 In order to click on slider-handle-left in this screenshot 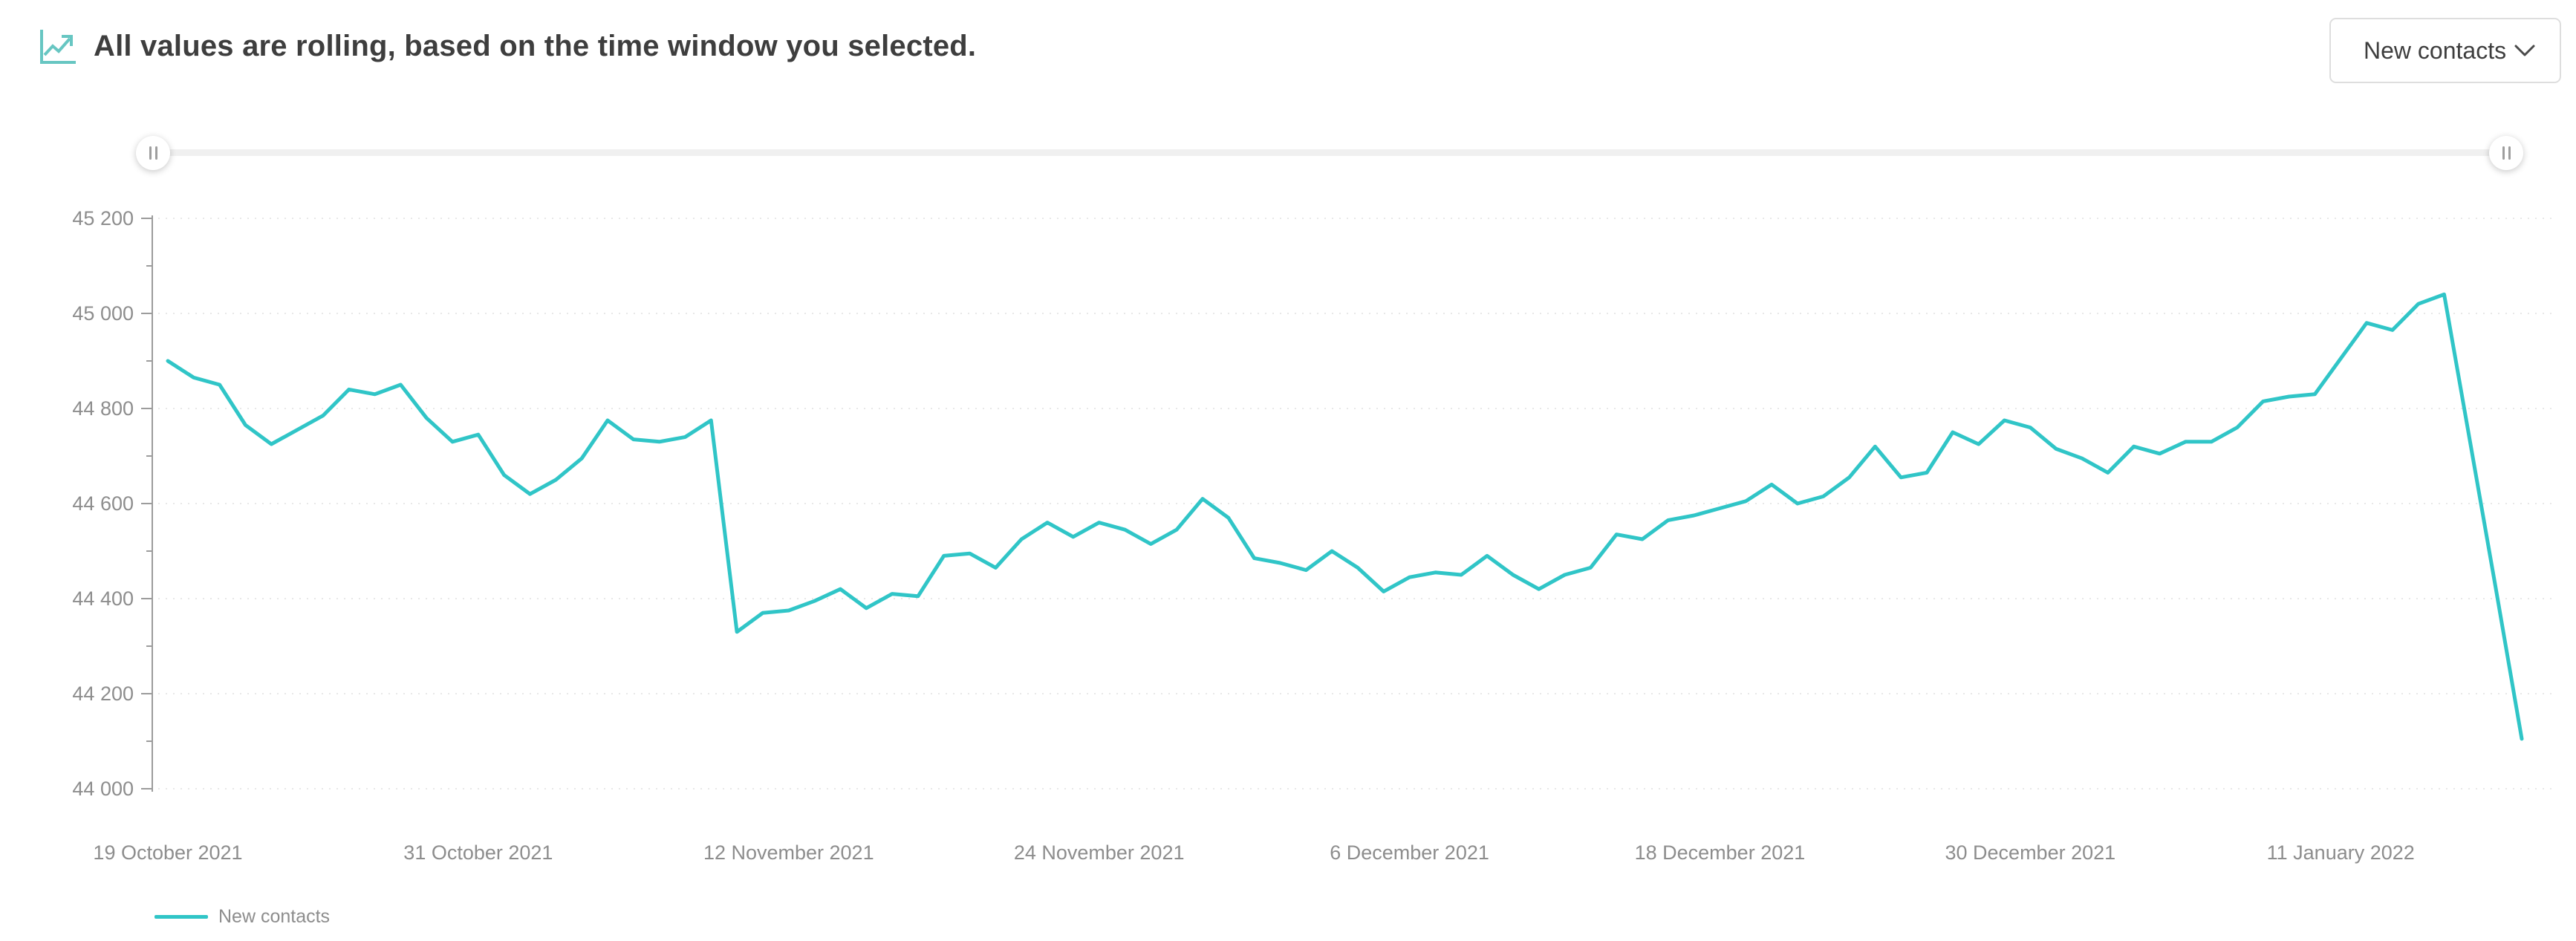, I will do `click(153, 153)`.